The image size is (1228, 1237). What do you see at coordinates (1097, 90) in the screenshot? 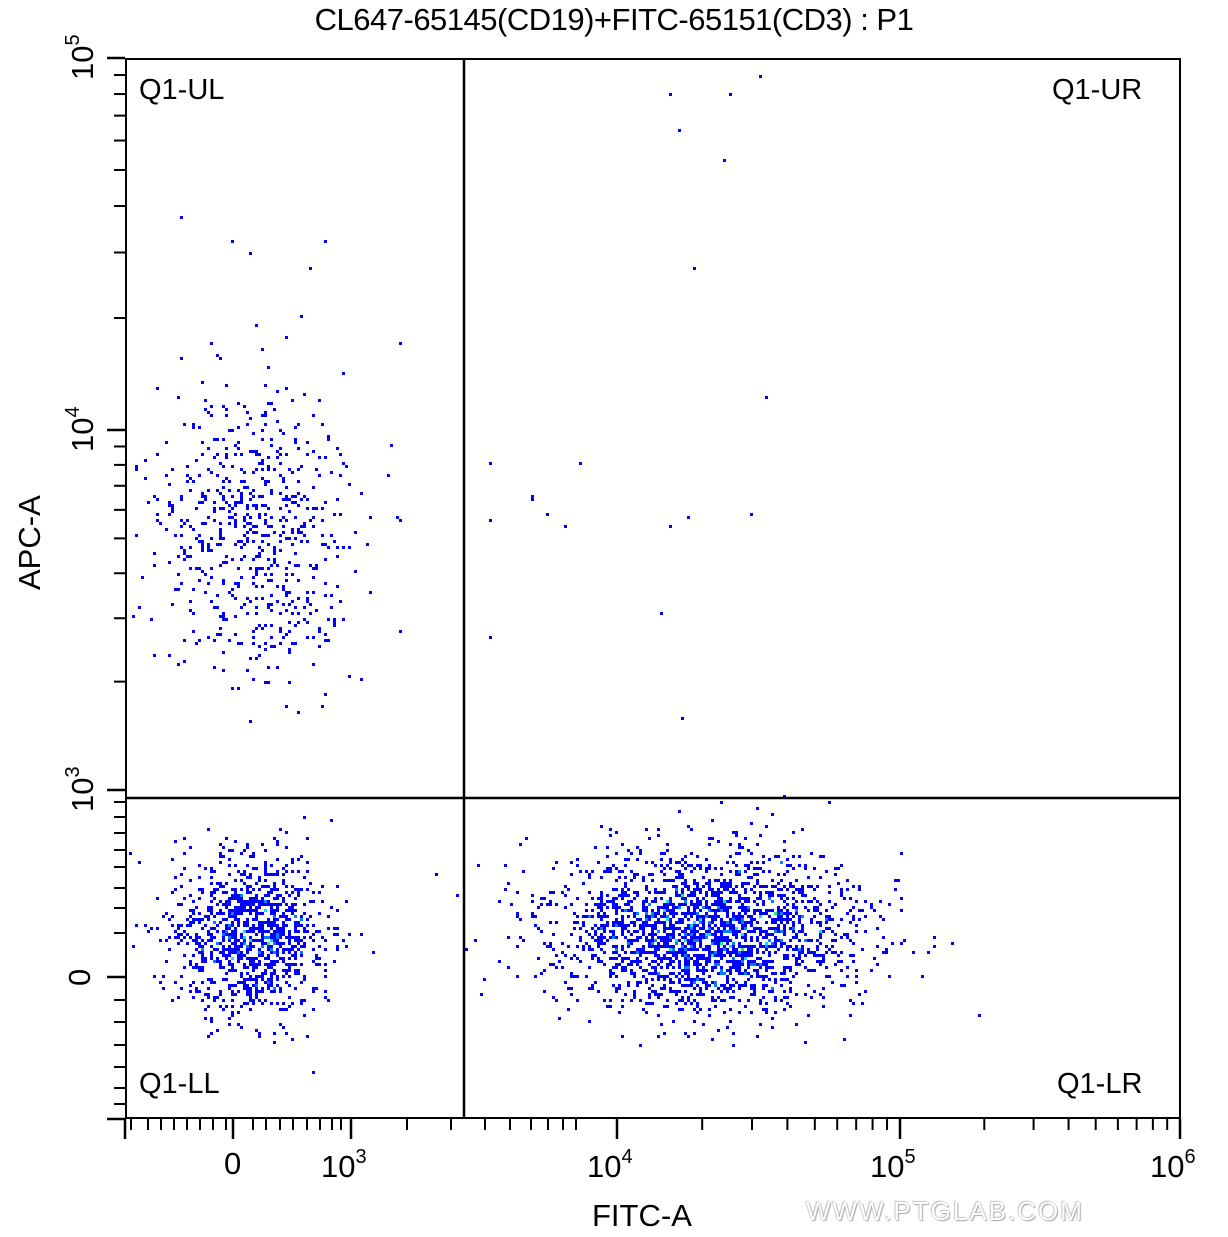
I see `quadrant-label-ur: Q1-UR` at bounding box center [1097, 90].